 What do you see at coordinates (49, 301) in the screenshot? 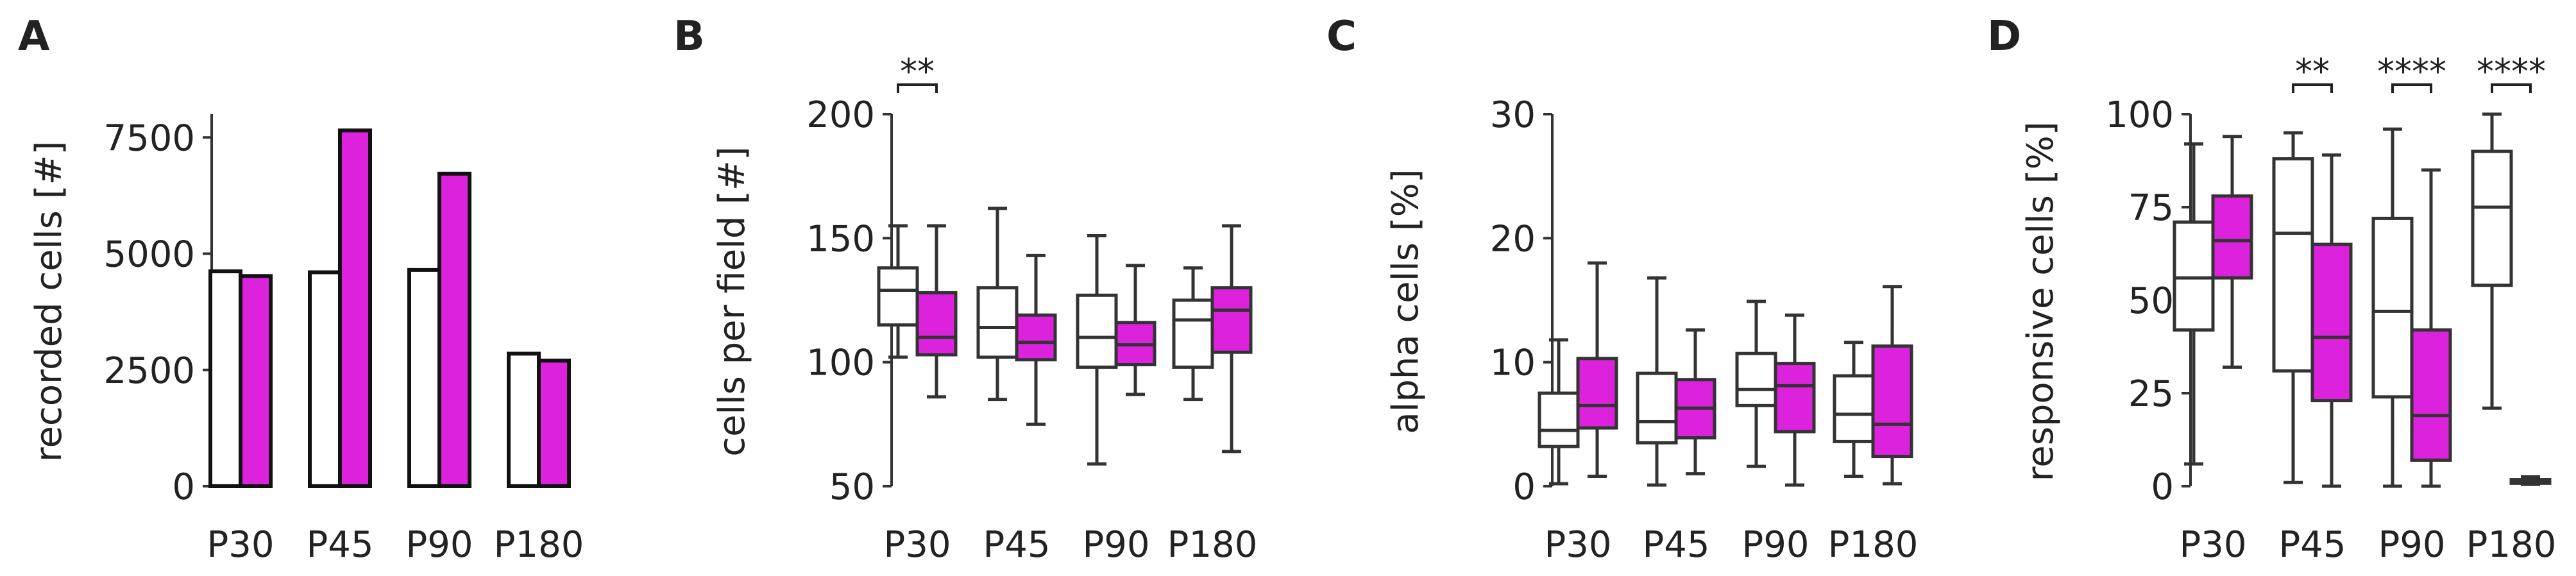
I see `y-axis-label: recorded cells [#]` at bounding box center [49, 301].